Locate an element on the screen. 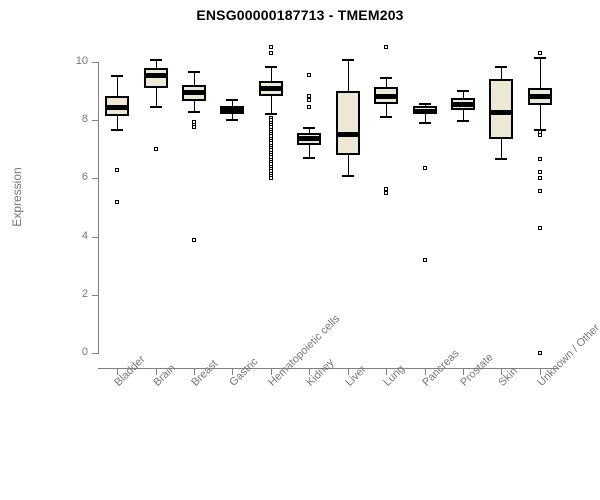 The width and height of the screenshot is (600, 500). x-axis-line is located at coordinates (328, 368).